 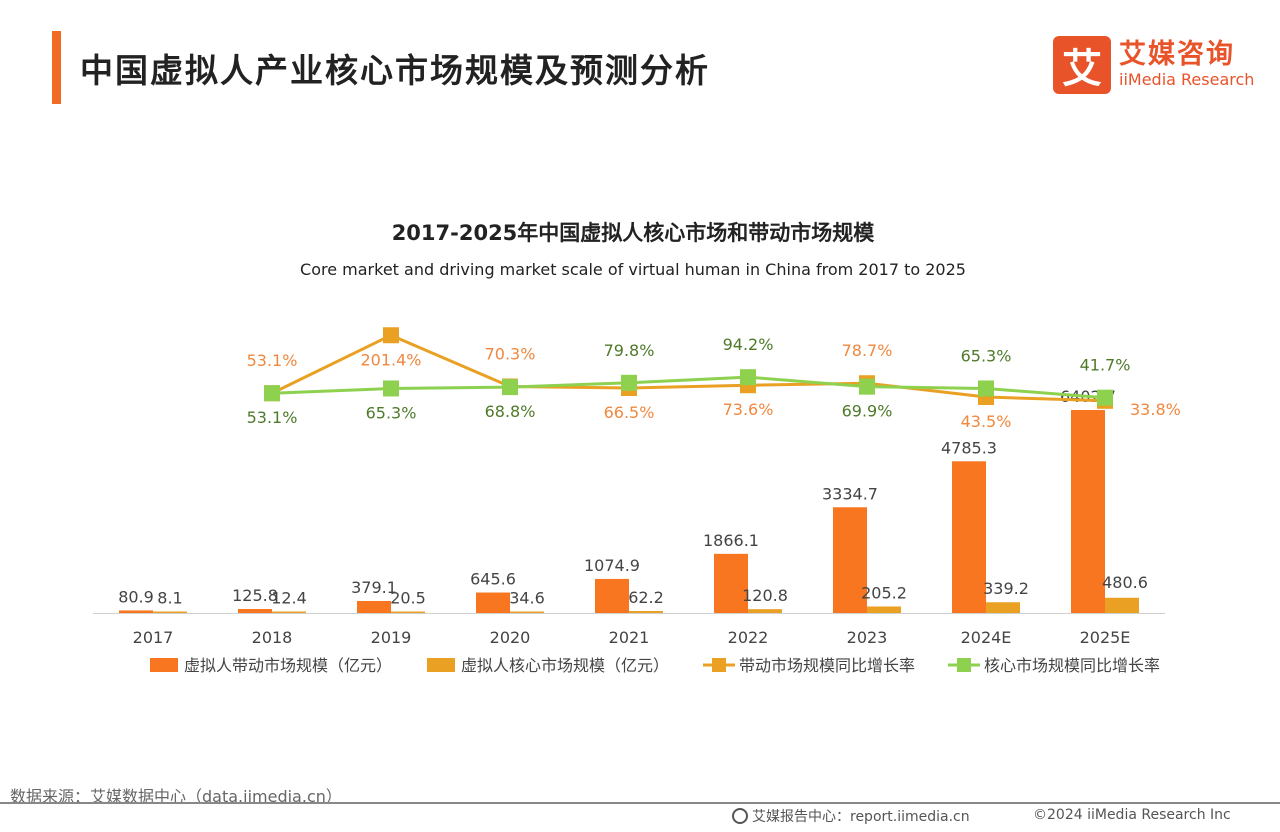 What do you see at coordinates (1155, 409) in the screenshot?
I see `line-label: 33.8%` at bounding box center [1155, 409].